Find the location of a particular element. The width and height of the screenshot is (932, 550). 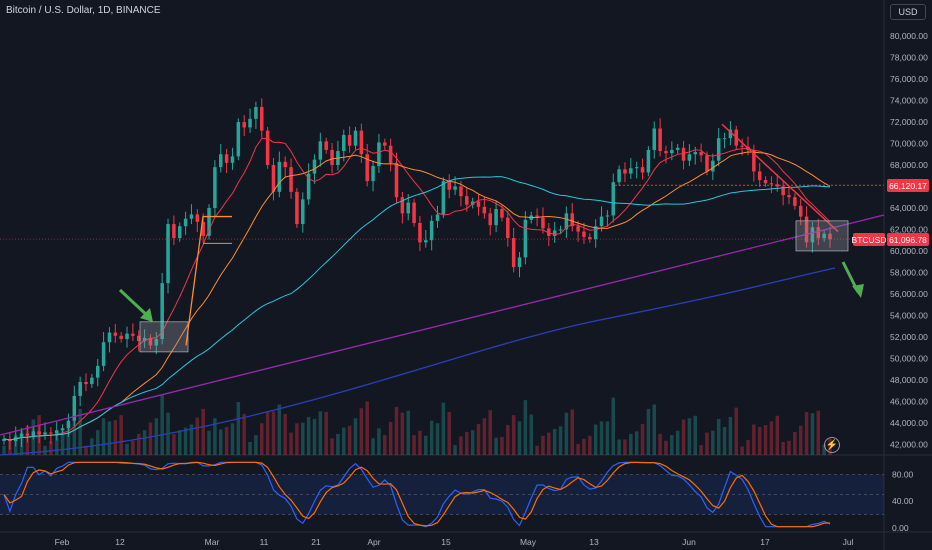

time-axis-label: Jul is located at coordinates (848, 542).